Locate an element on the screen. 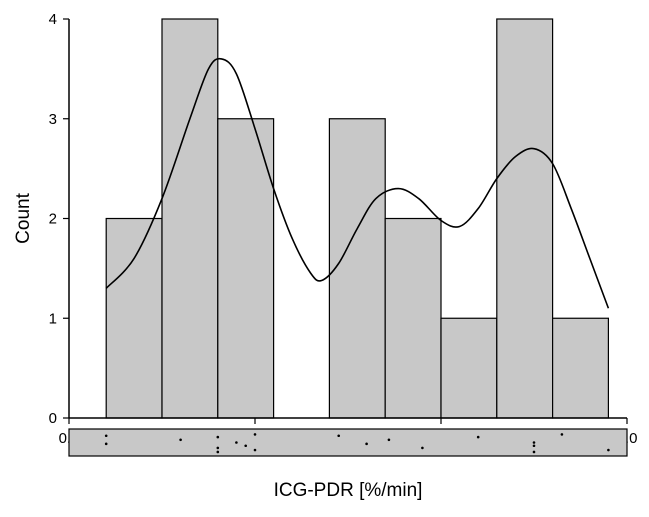  y-tick-label-3: 3 is located at coordinates (53, 119).